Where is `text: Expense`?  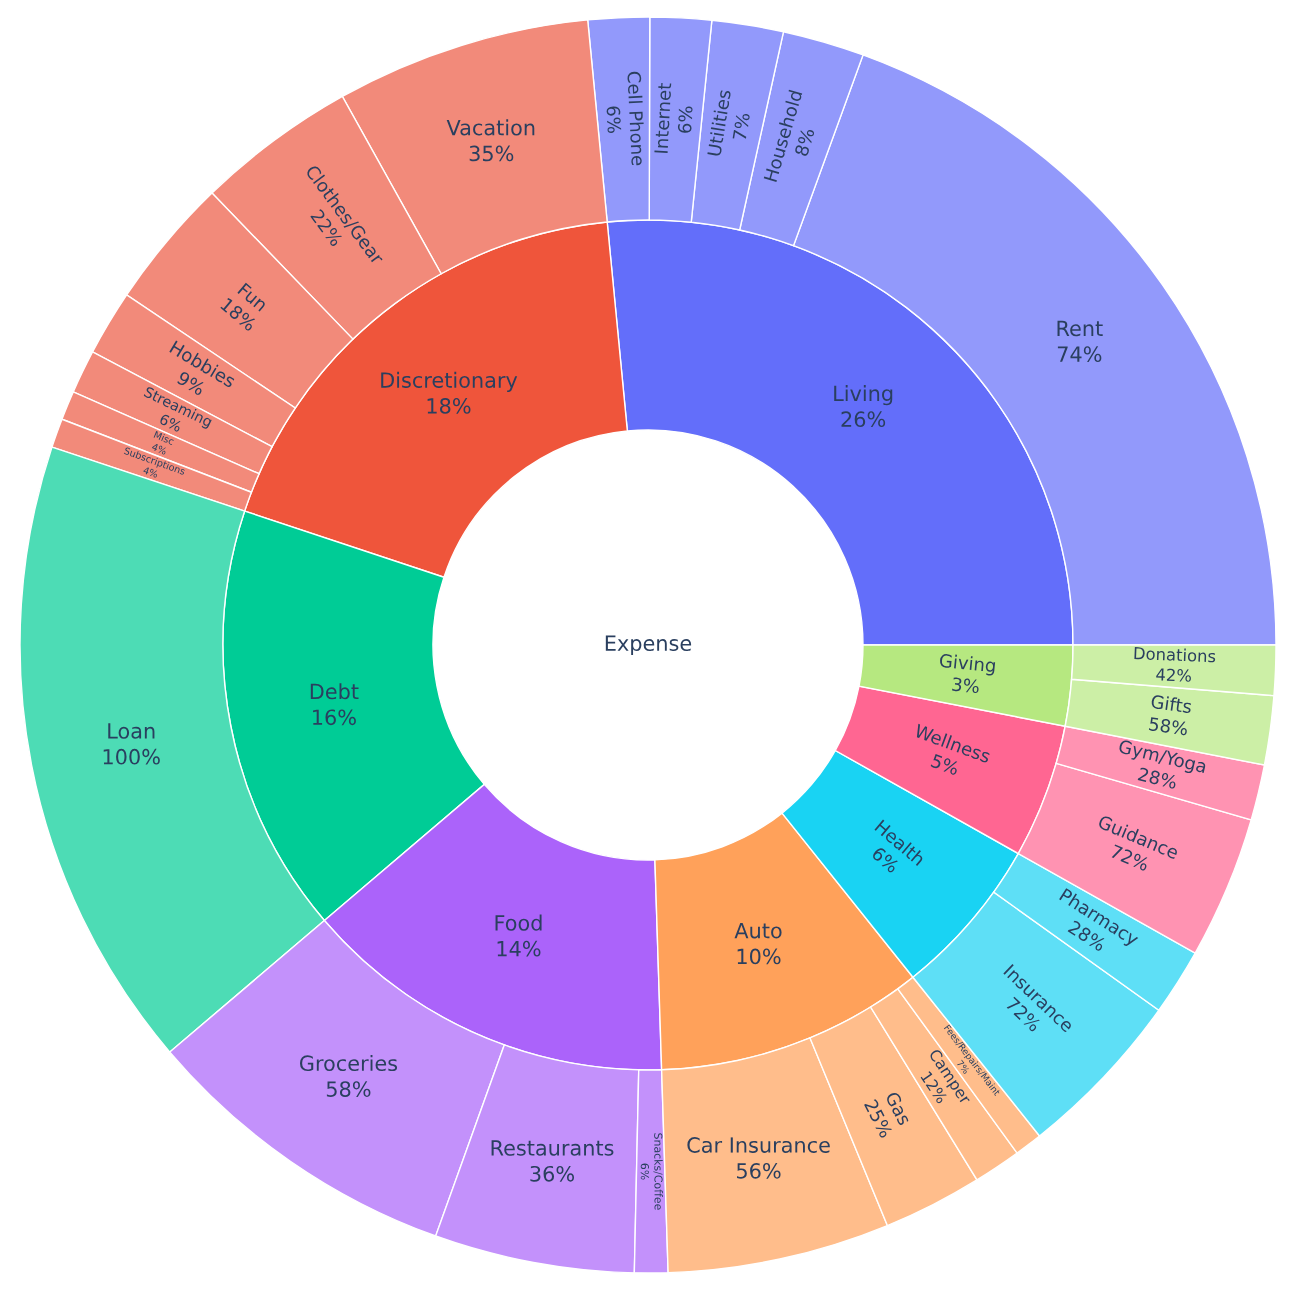 text: Expense is located at coordinates (648, 645).